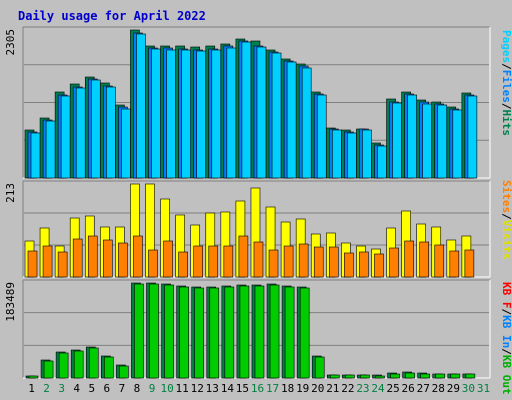  What do you see at coordinates (483, 388) in the screenshot?
I see `day-label: 31` at bounding box center [483, 388].